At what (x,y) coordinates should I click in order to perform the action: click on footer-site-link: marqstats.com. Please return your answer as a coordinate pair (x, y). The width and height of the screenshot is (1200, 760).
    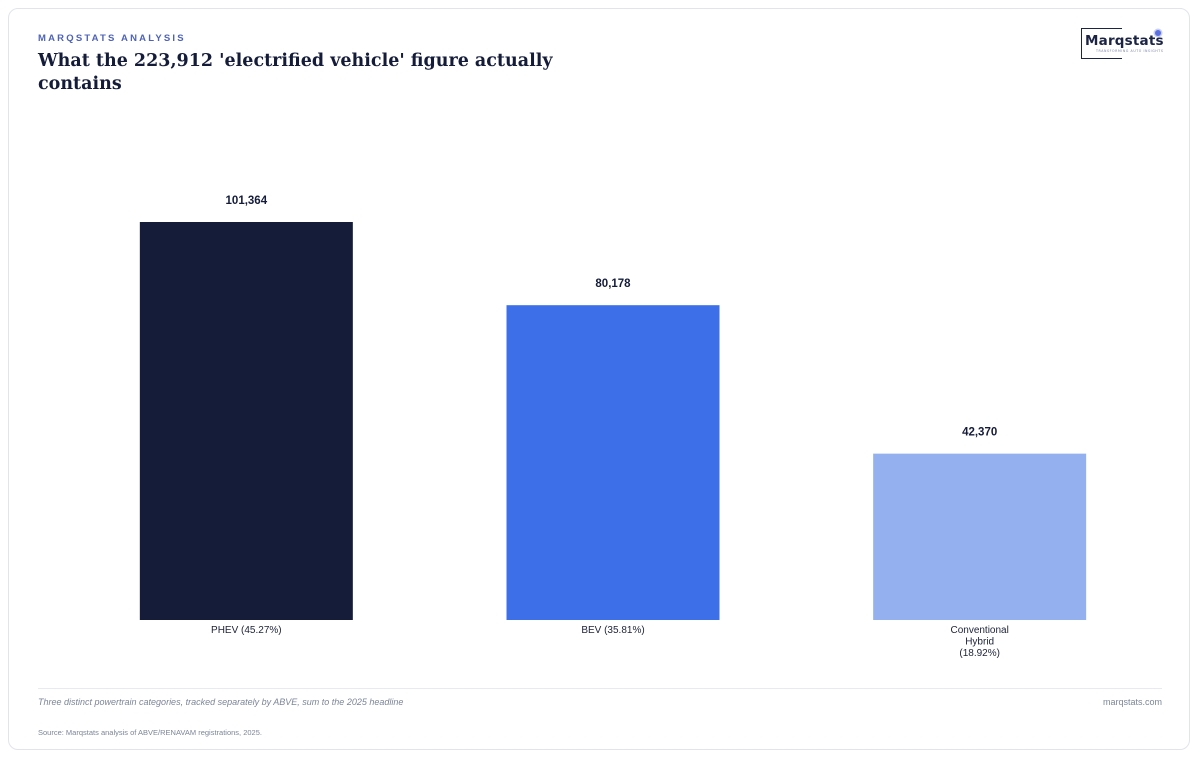
    Looking at the image, I should click on (1132, 702).